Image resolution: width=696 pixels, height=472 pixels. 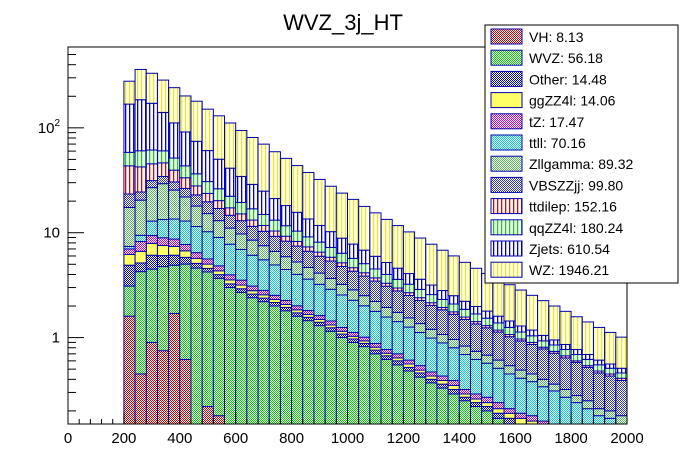 I want to click on legend-label: VH: 8.13, so click(x=556, y=37).